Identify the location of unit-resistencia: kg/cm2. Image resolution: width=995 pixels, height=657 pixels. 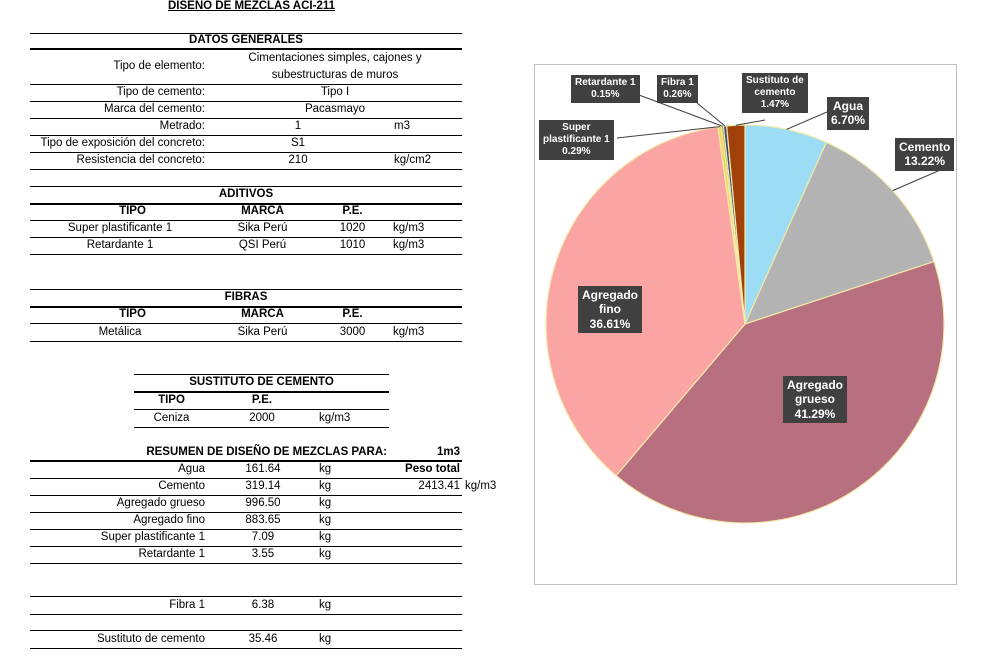
(413, 160).